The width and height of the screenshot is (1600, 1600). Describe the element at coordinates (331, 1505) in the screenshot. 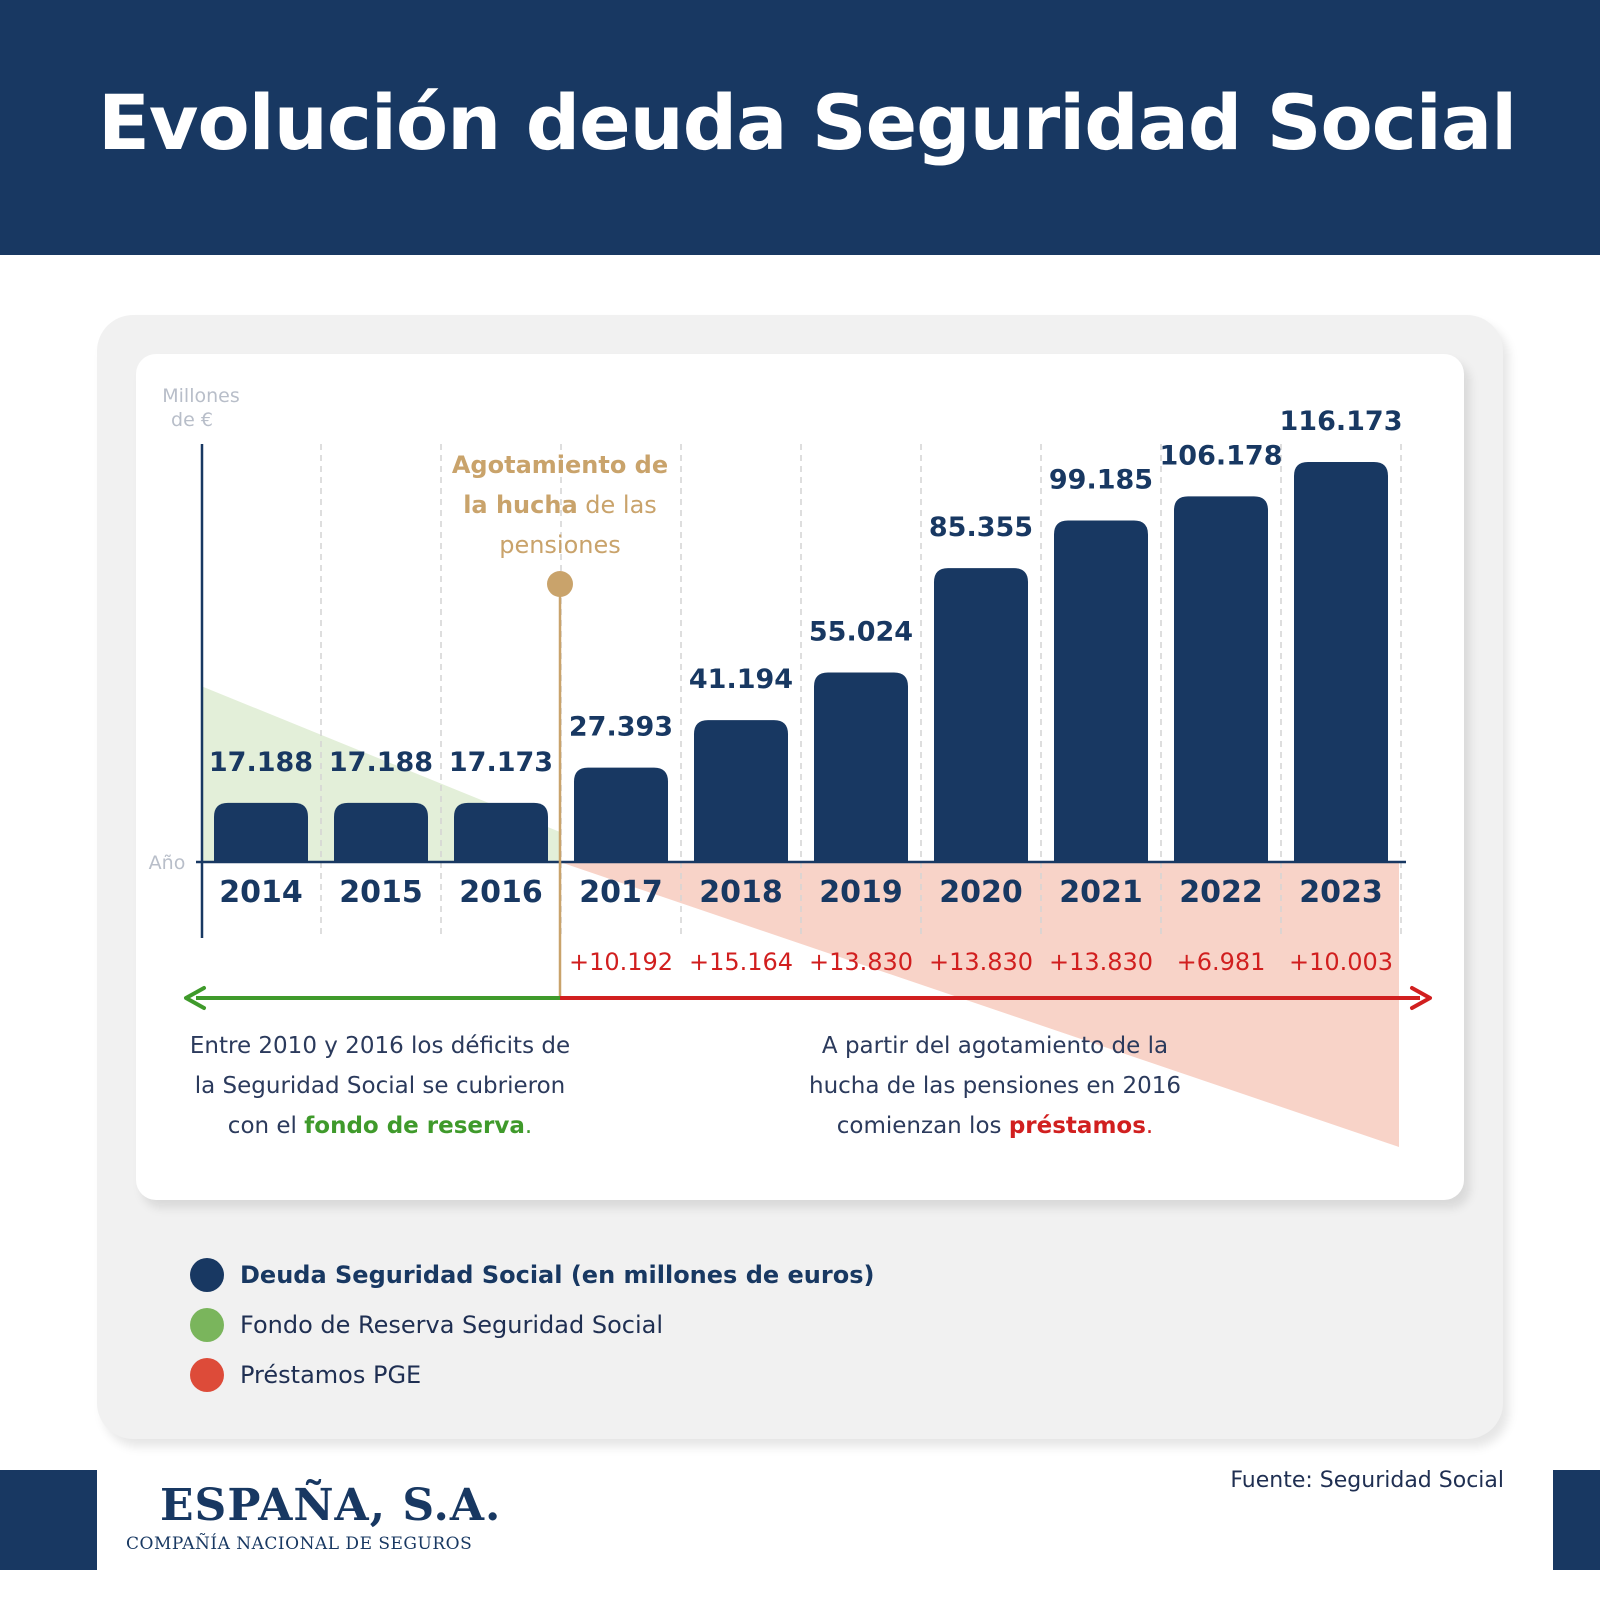

I see `logo-title: ESPAÑA, S.A.` at that location.